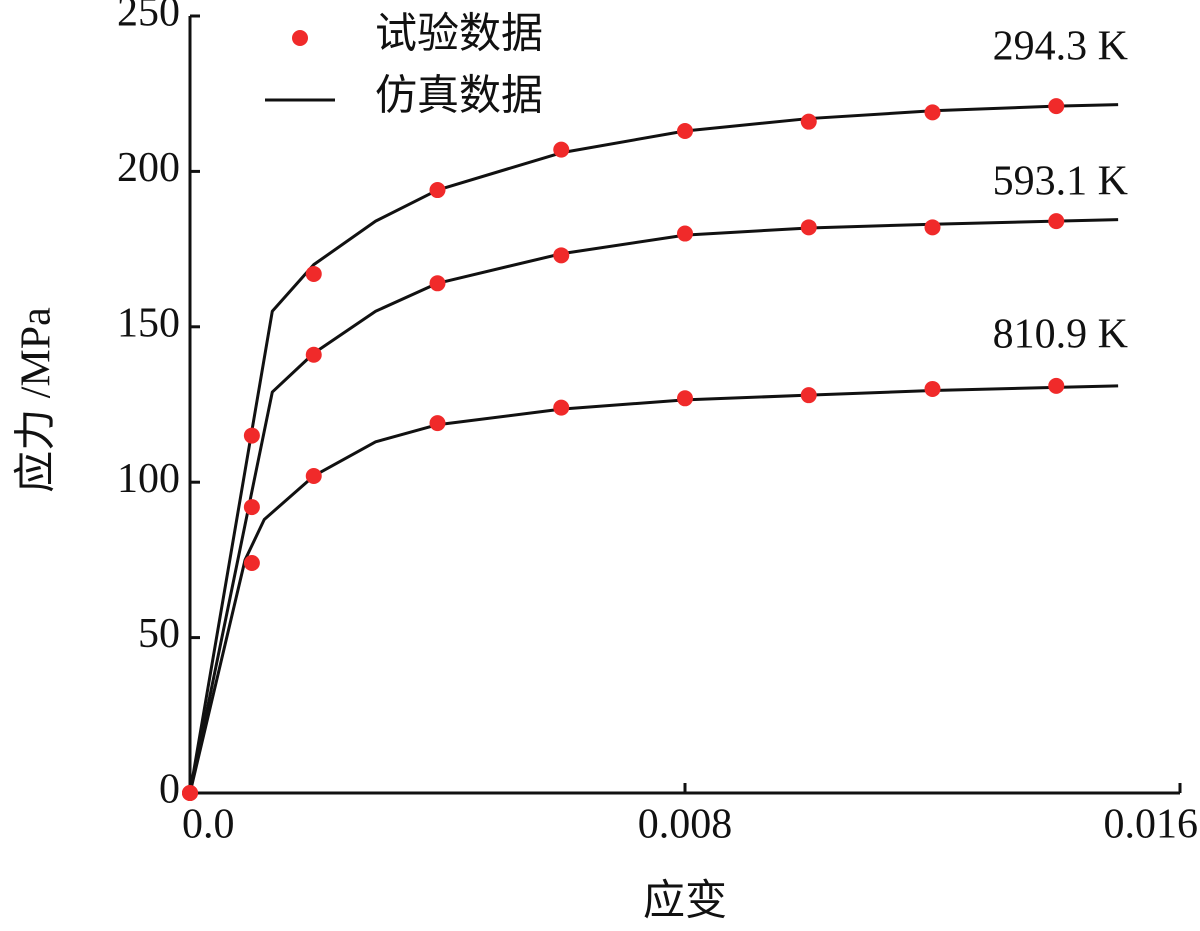  Describe the element at coordinates (148, 168) in the screenshot. I see `y-tick-label: 200` at that location.